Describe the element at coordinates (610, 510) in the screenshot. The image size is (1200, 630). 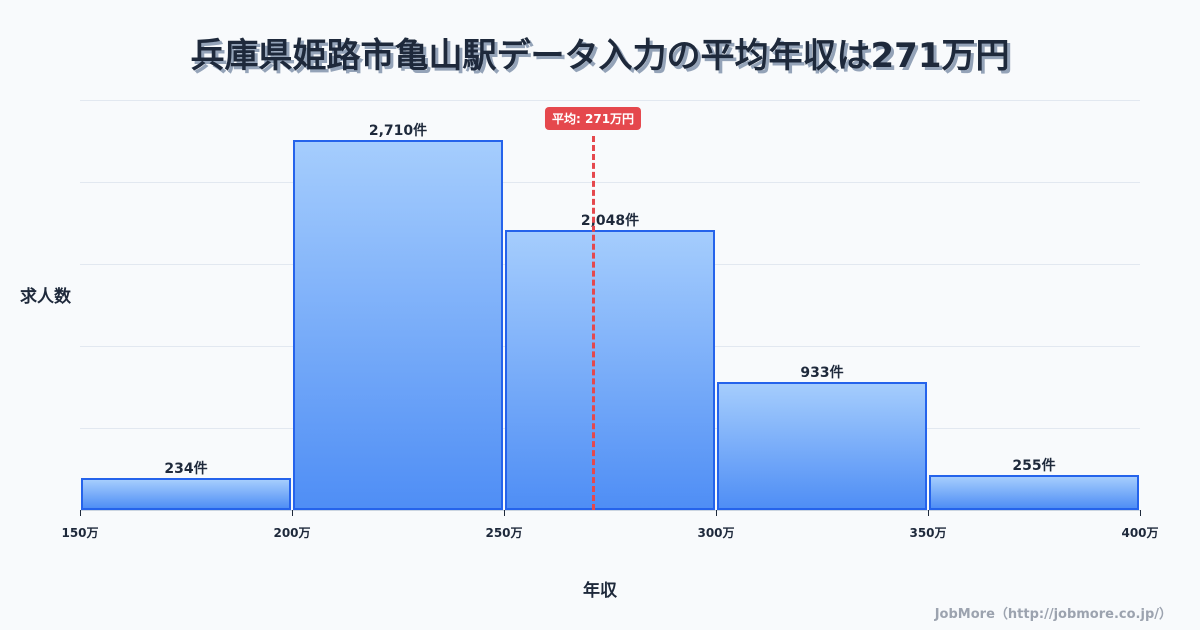
I see `x-axis-line` at that location.